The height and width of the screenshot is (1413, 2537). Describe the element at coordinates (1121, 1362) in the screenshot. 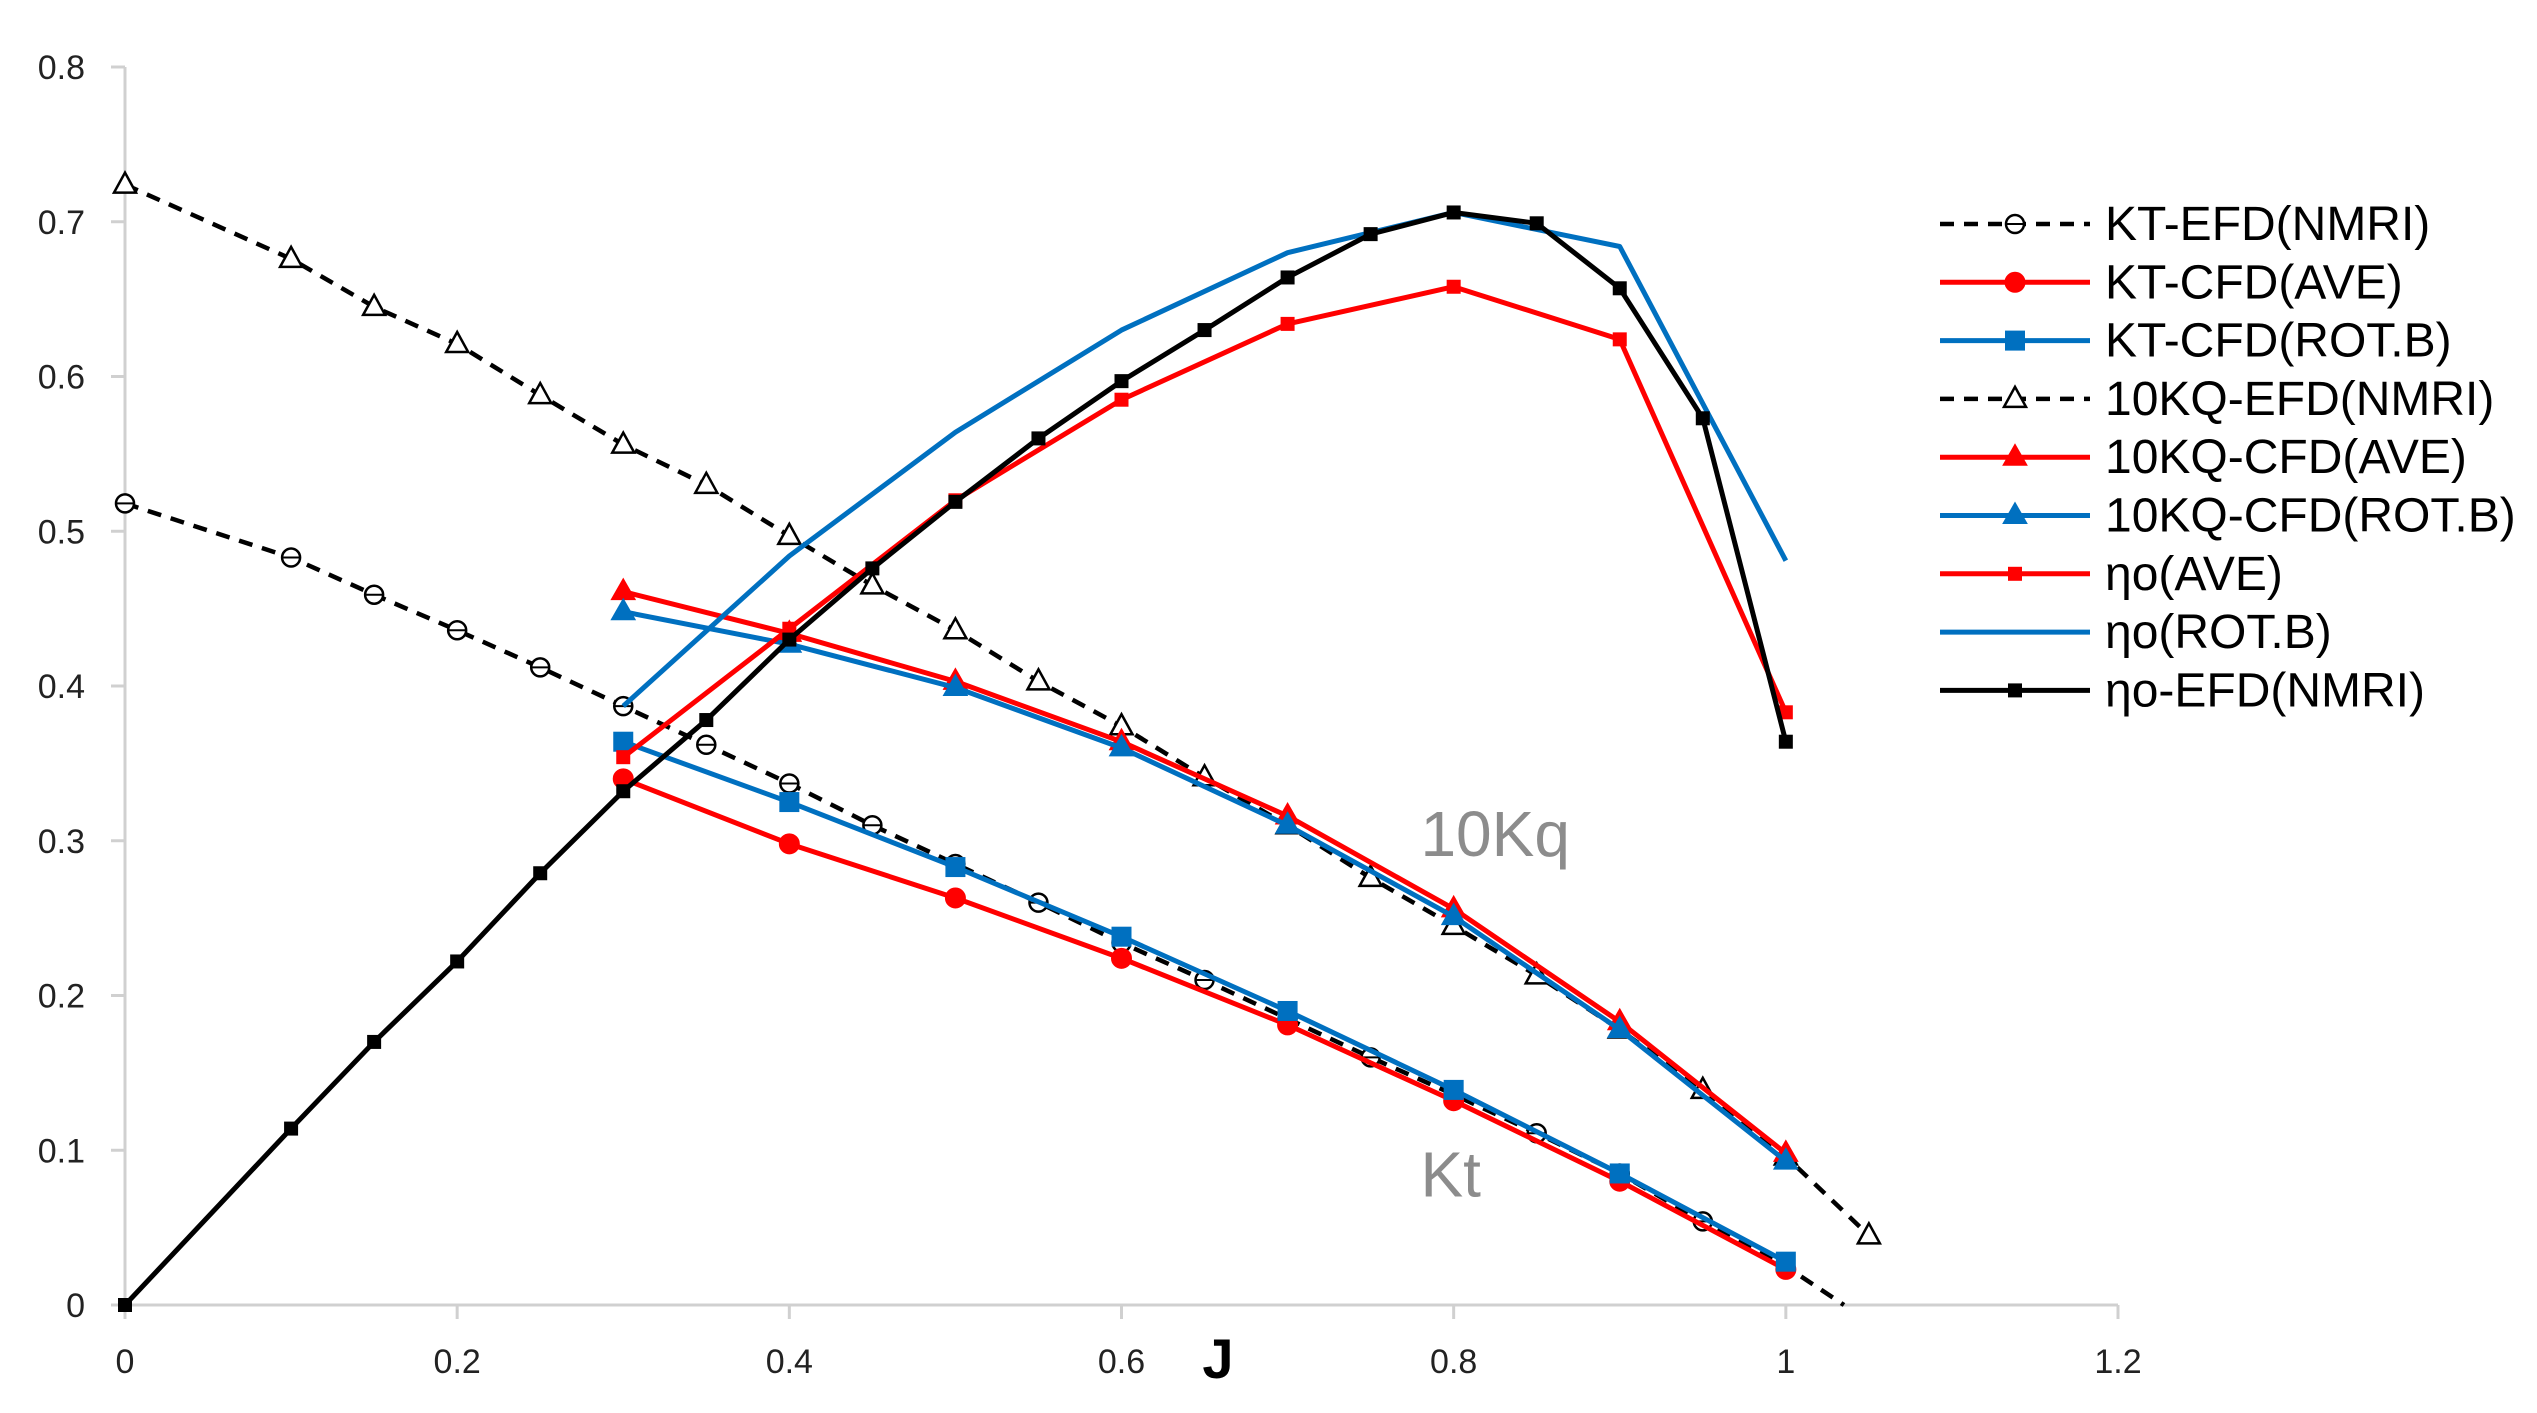

I see `x-tick-label: 0.6` at that location.